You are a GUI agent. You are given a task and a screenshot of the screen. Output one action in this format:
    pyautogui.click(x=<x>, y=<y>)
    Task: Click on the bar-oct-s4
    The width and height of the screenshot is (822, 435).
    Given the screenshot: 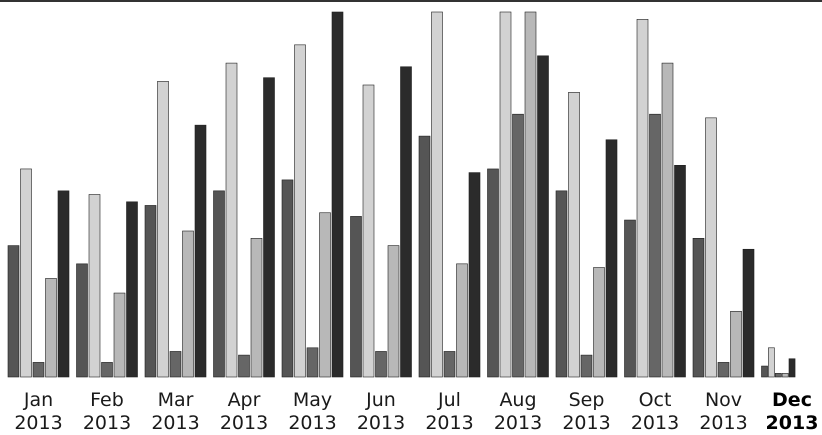 What is the action you would take?
    pyautogui.click(x=667, y=220)
    